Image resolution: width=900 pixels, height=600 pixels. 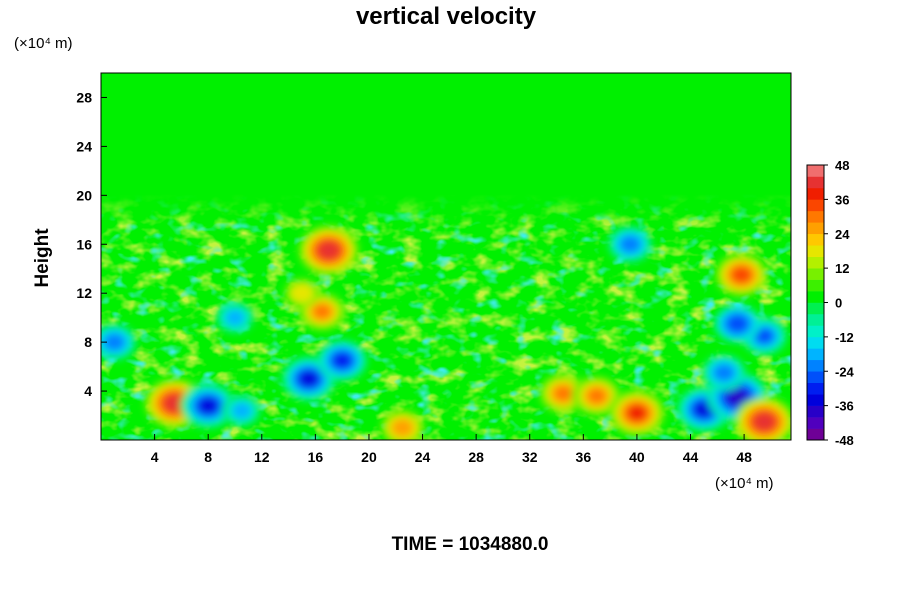 What do you see at coordinates (844, 337) in the screenshot?
I see `colorbar-tick-label-5: -12` at bounding box center [844, 337].